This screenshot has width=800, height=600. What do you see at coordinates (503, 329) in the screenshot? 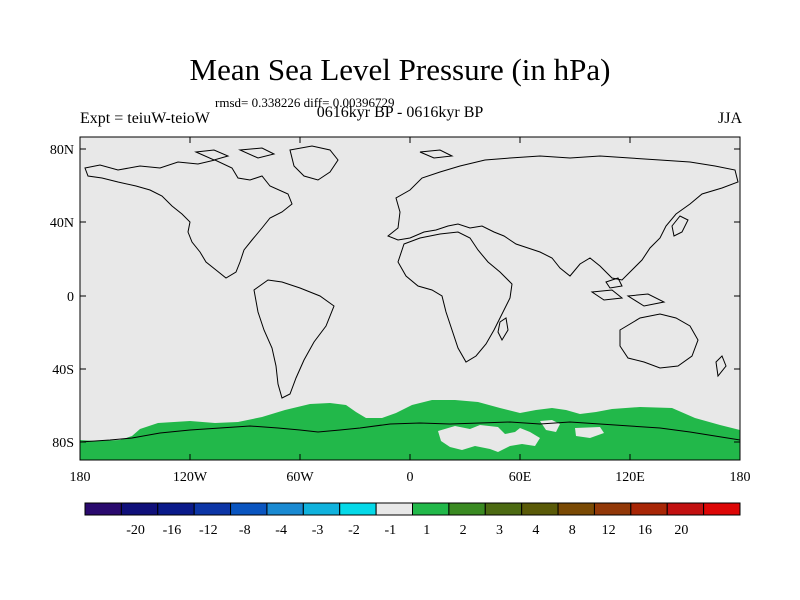
I see `coastline-madagascar` at bounding box center [503, 329].